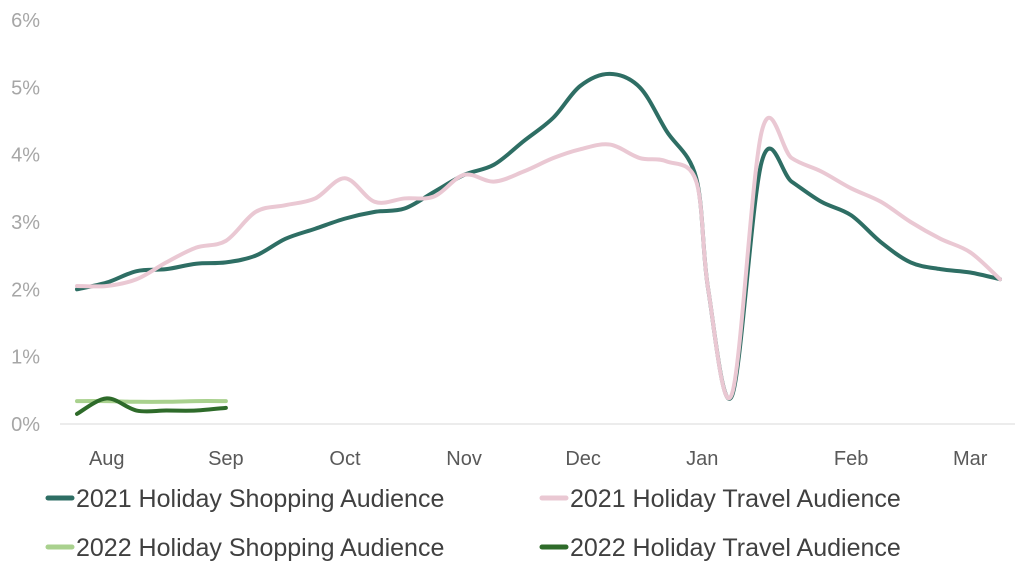  Describe the element at coordinates (25, 21) in the screenshot. I see `y-tick-label: 6%` at that location.